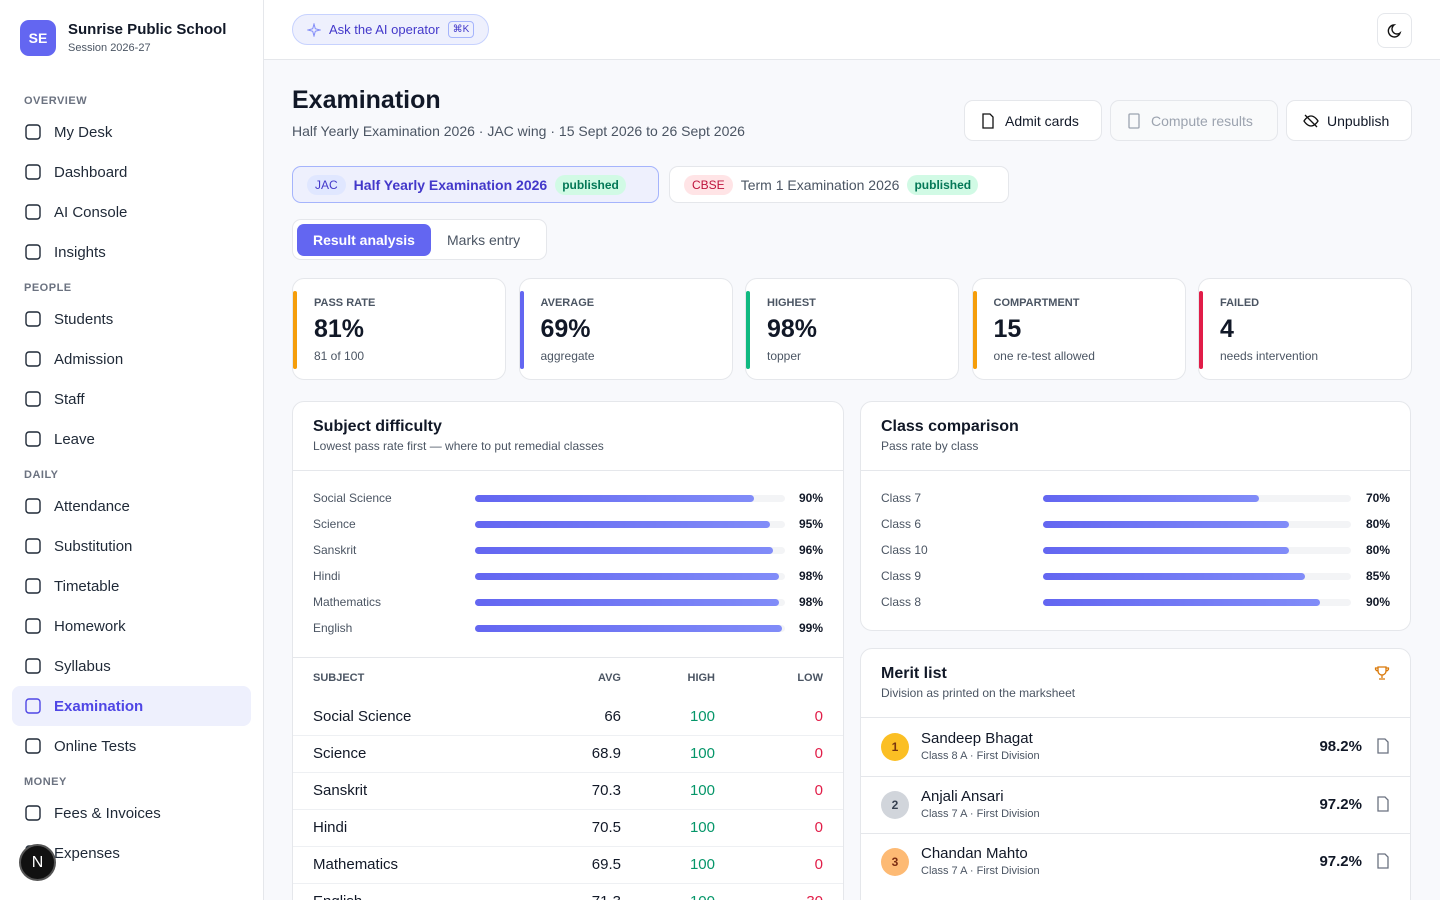  What do you see at coordinates (810, 576) in the screenshot?
I see `bar-value: 98%` at bounding box center [810, 576].